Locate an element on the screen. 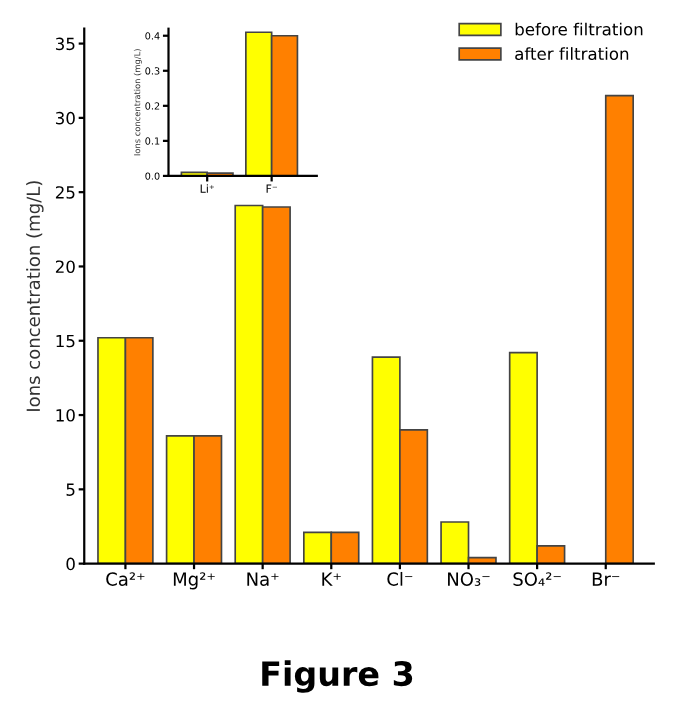  y-tick-label: 30 is located at coordinates (65, 118).